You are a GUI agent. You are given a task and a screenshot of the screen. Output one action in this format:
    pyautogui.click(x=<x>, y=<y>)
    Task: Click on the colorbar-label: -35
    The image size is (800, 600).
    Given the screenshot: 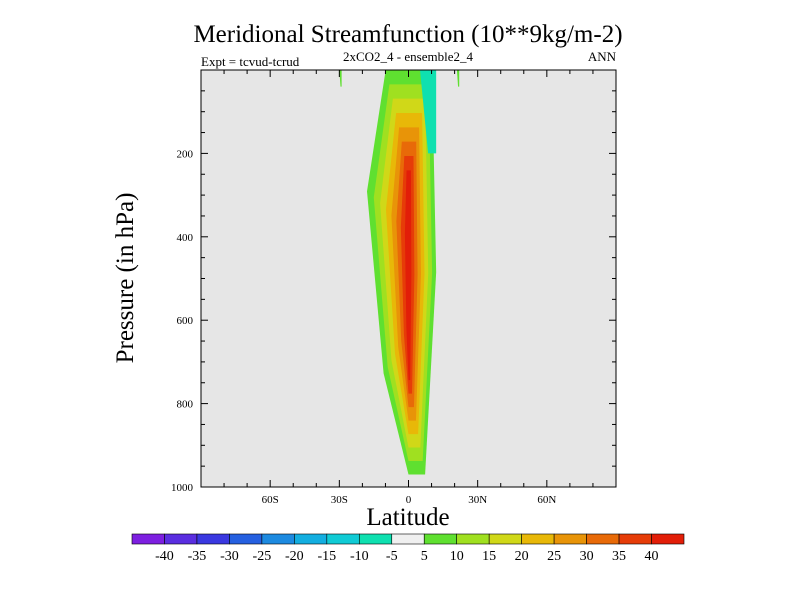 What is the action you would take?
    pyautogui.click(x=197, y=556)
    